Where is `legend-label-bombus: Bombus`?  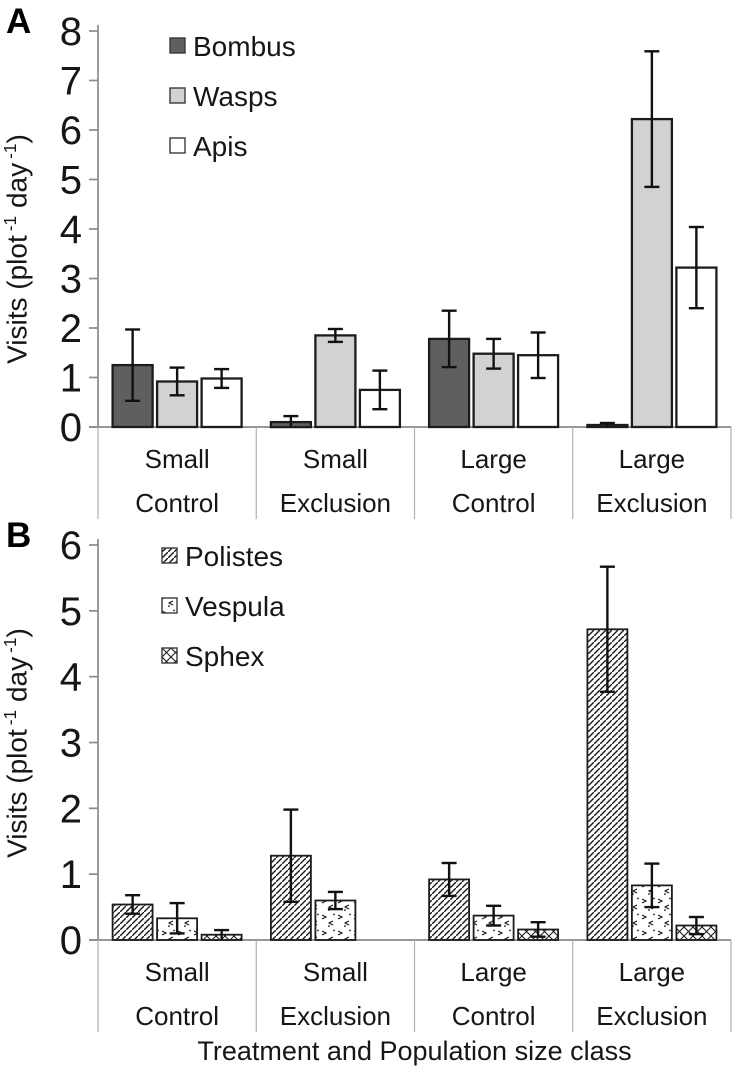 legend-label-bombus: Bombus is located at coordinates (244, 46).